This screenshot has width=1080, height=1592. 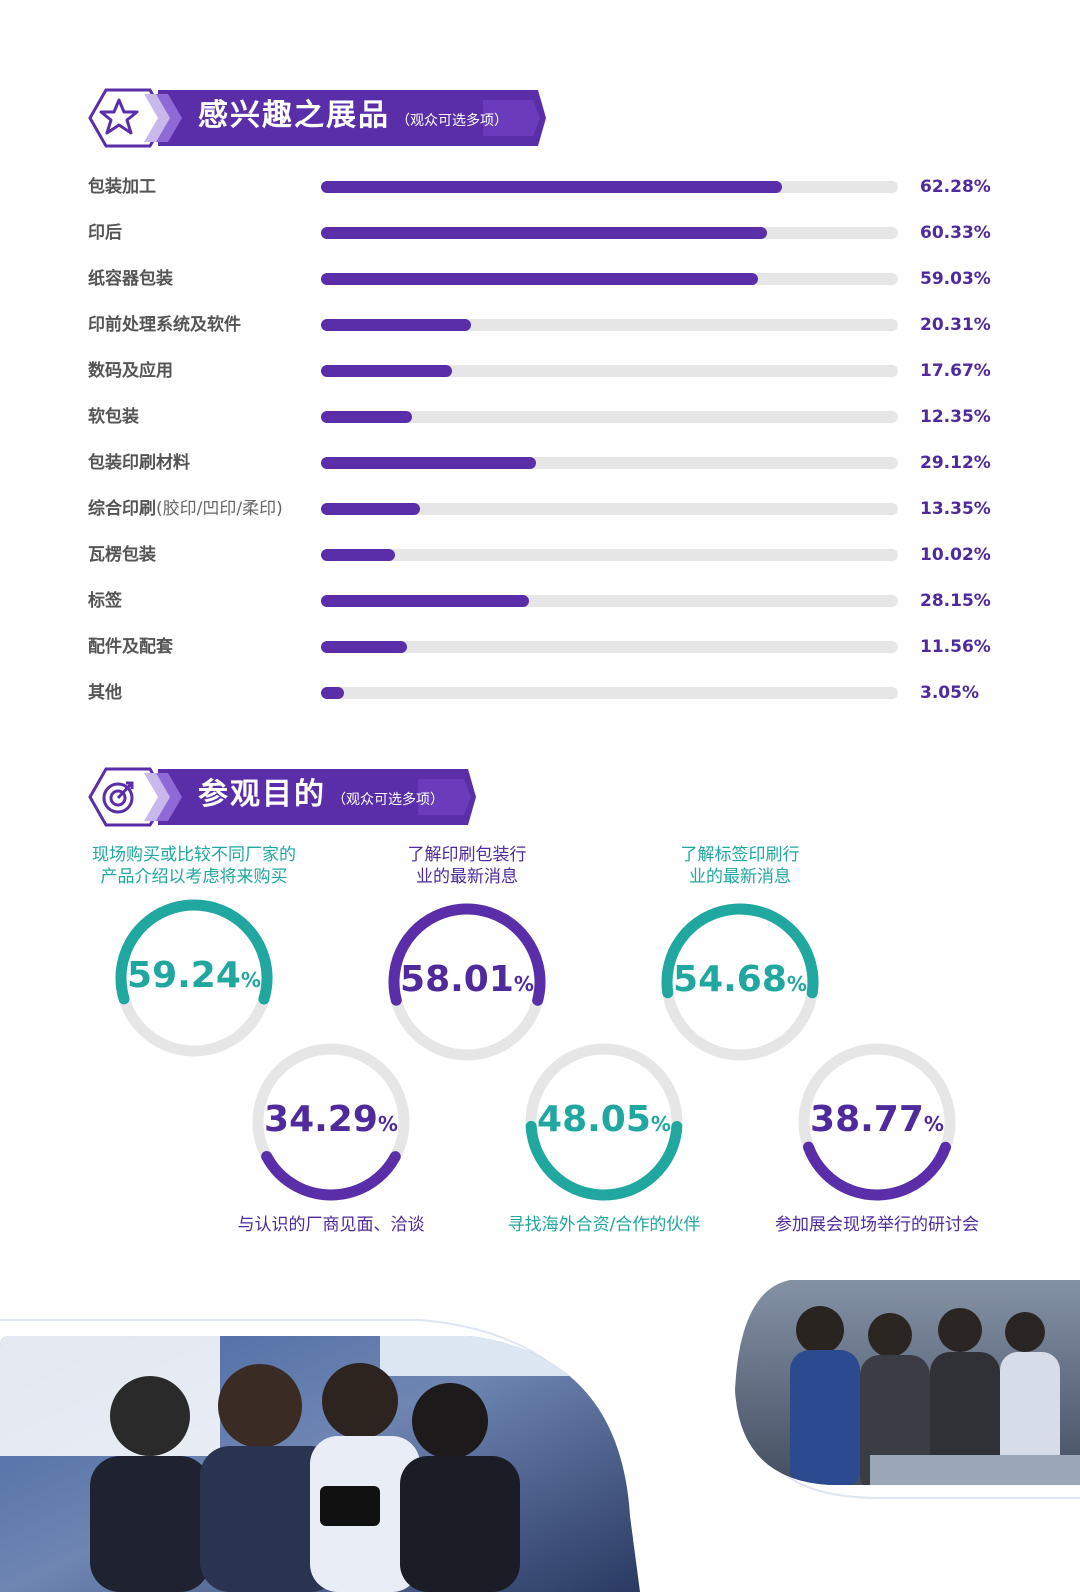 What do you see at coordinates (219, 509) in the screenshot?
I see `bar-label-sub: (胶印/凹印/柔印)` at bounding box center [219, 509].